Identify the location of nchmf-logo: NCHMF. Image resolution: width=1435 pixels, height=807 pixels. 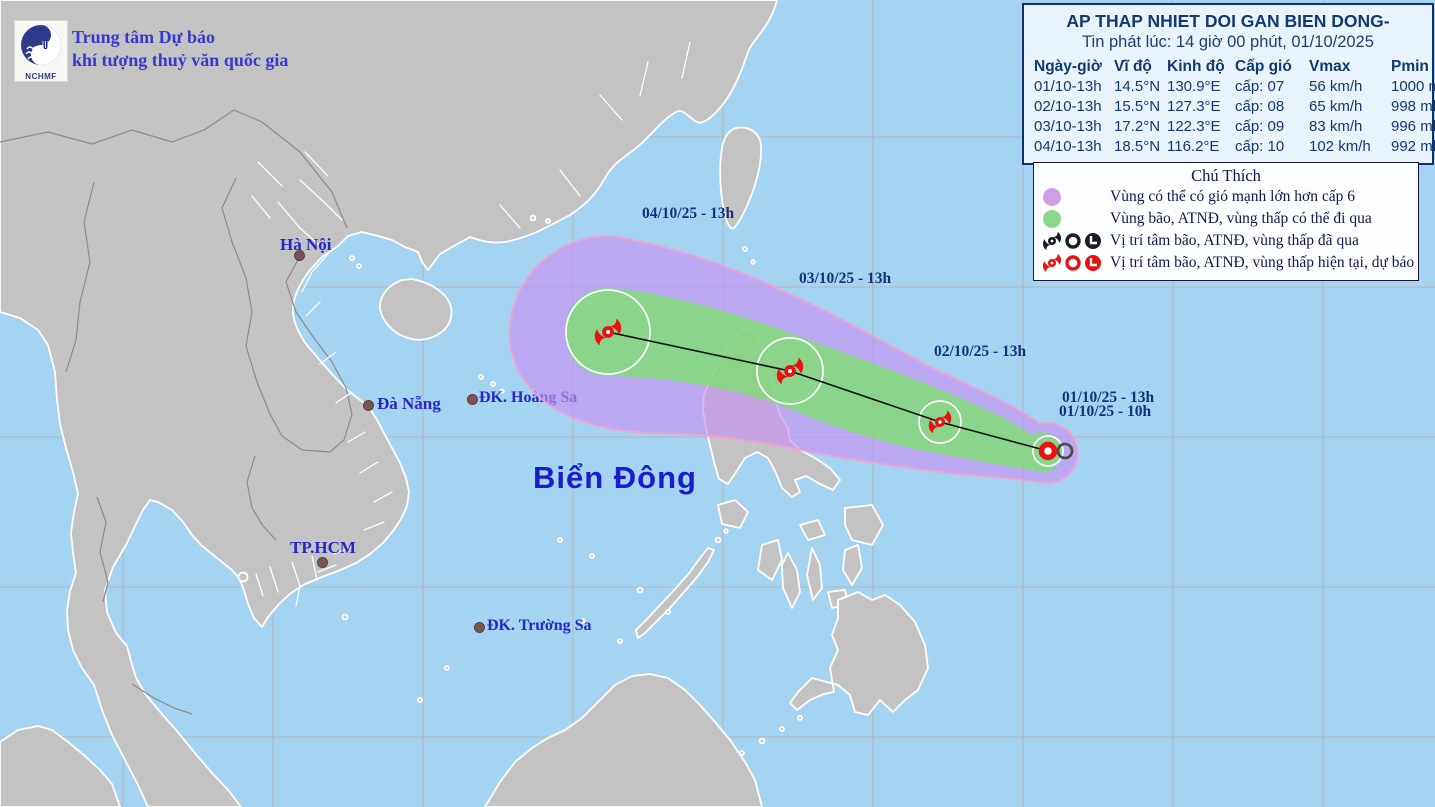
(41, 51).